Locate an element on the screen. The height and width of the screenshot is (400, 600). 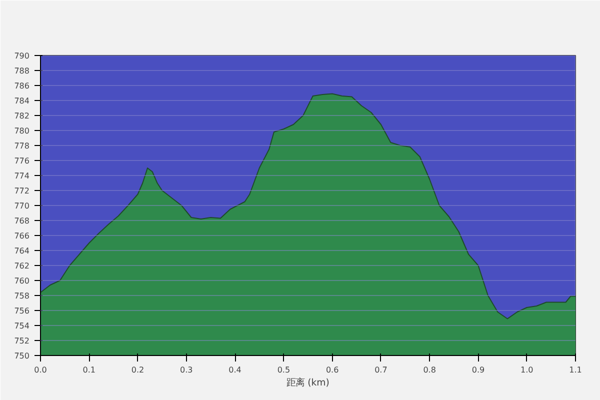
y-tick-label: 778 is located at coordinates (22, 146).